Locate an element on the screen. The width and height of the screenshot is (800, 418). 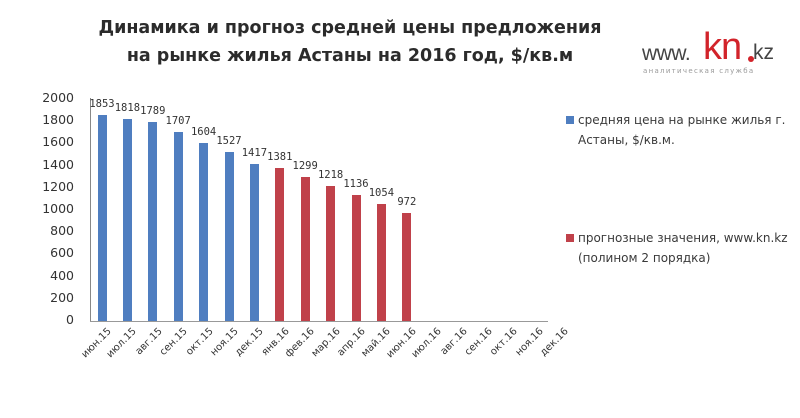
legend-swatch-red-icon is located at coordinates (570, 238).